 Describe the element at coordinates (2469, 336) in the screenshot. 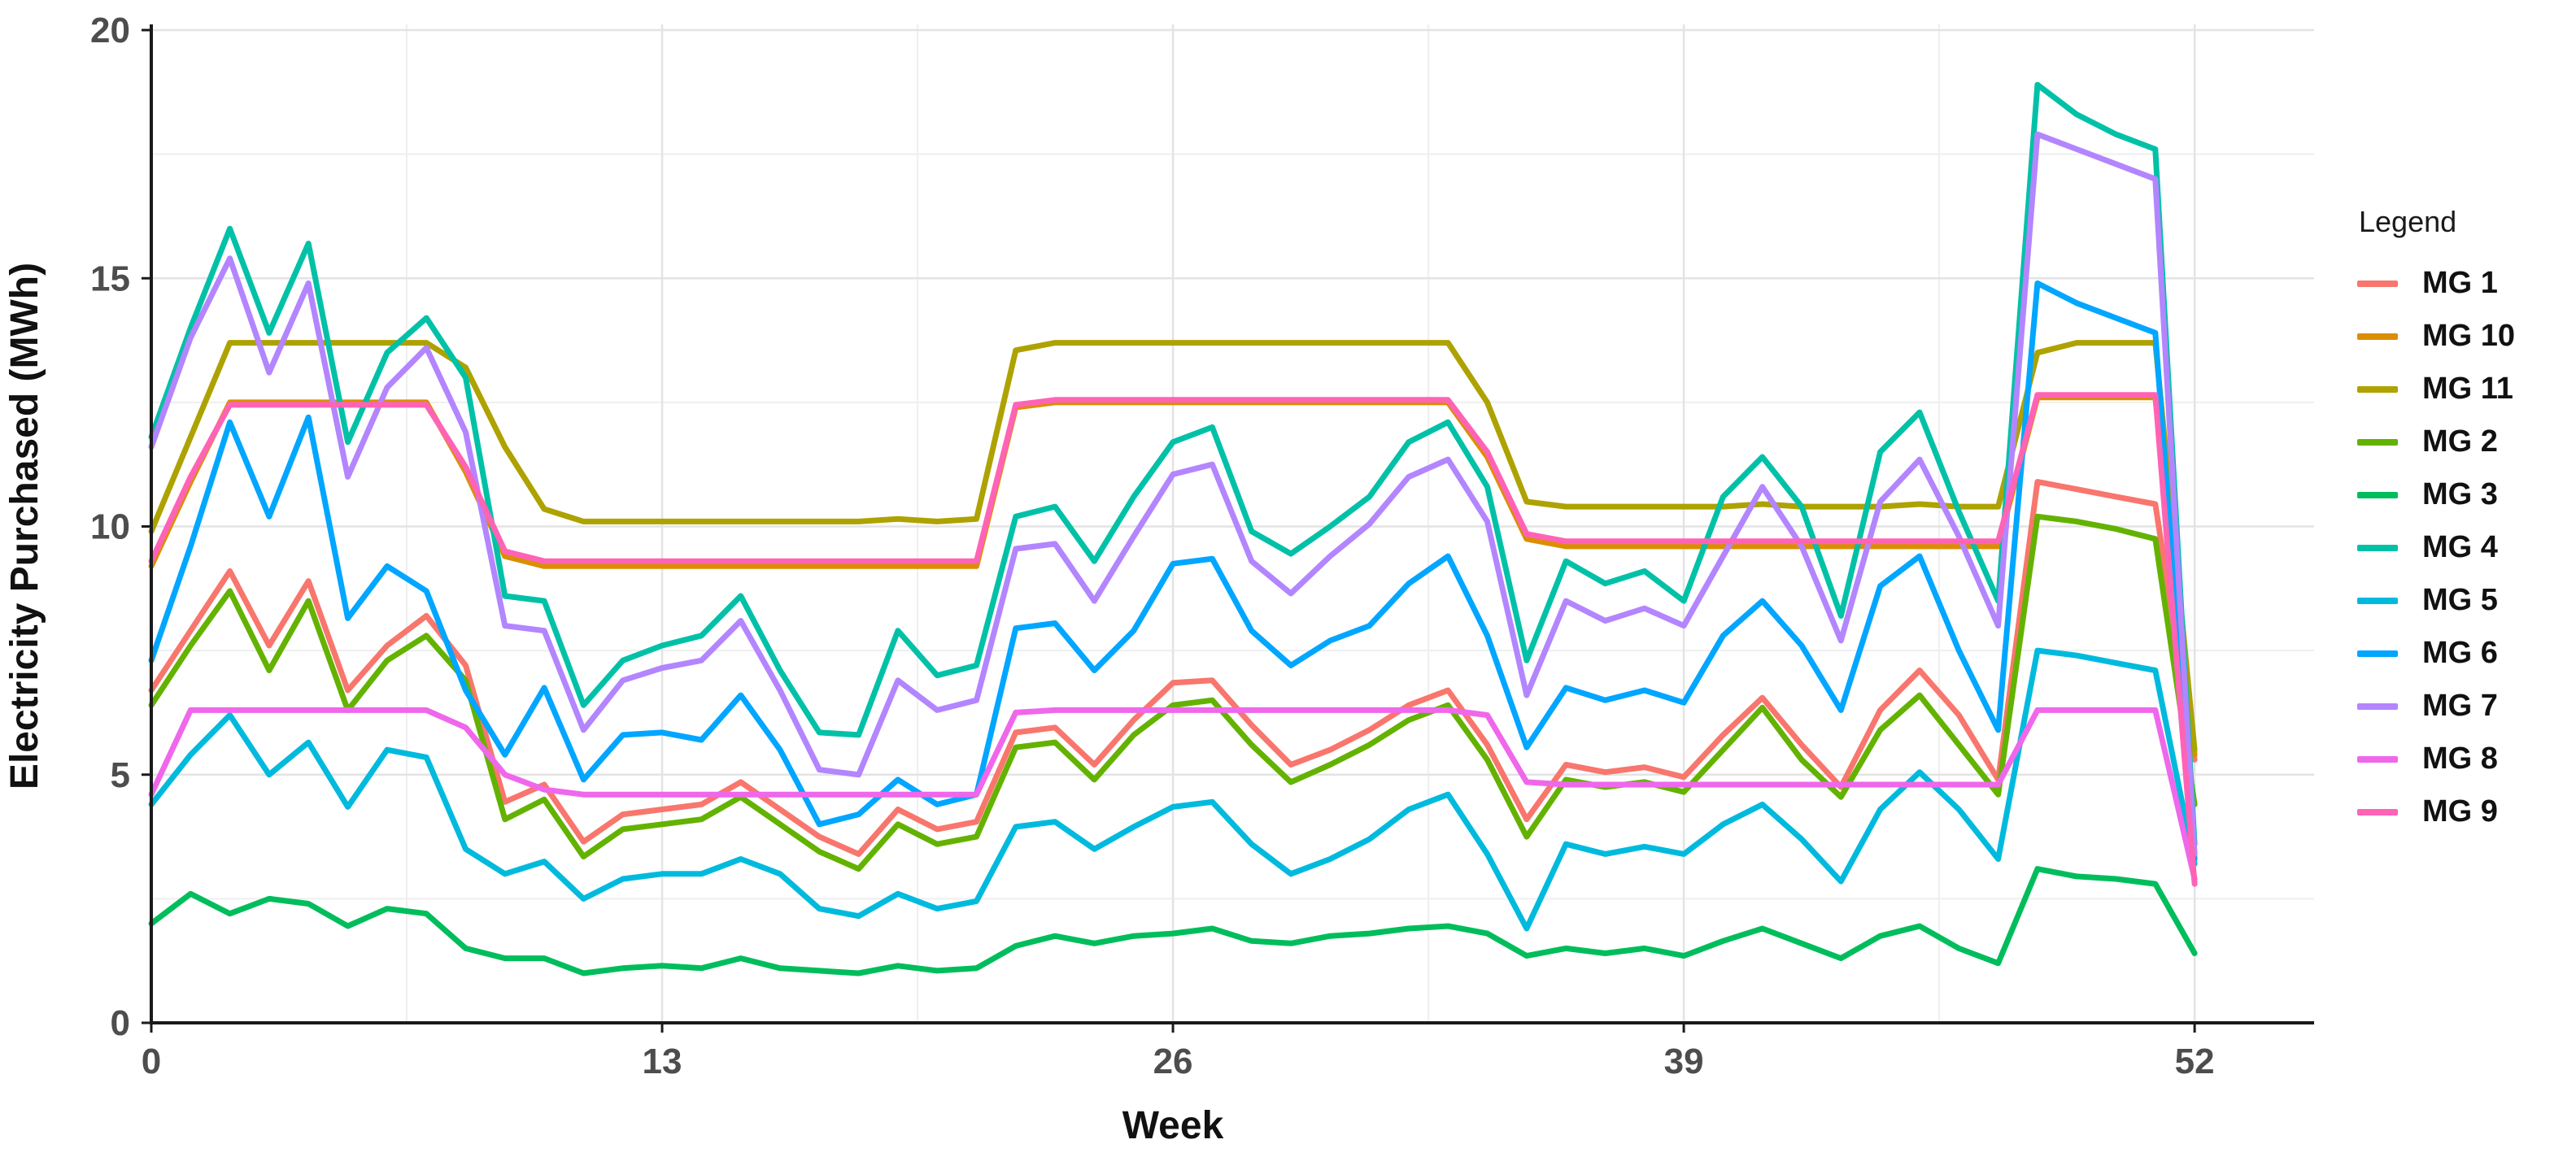

I see `legend-item-label: MG 10` at that location.